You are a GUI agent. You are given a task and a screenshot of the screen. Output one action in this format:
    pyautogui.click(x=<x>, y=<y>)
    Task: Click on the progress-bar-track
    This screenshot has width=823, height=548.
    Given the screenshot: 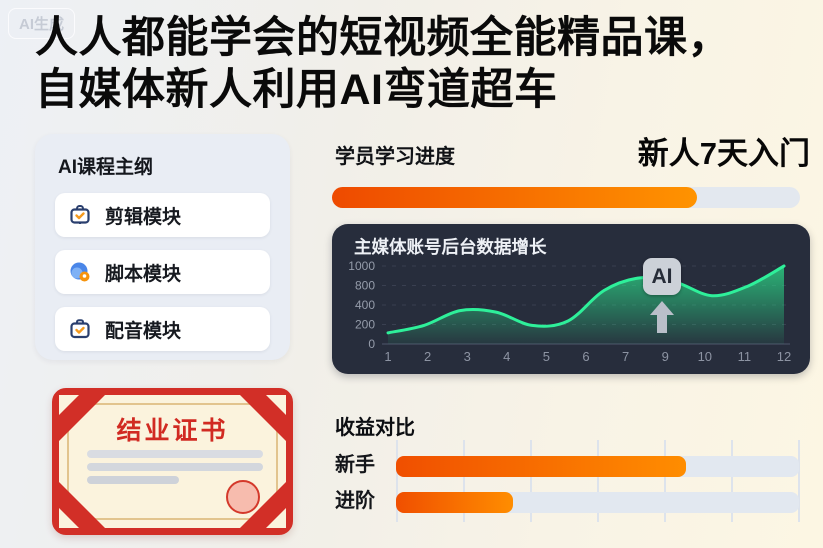 What is the action you would take?
    pyautogui.click(x=566, y=197)
    